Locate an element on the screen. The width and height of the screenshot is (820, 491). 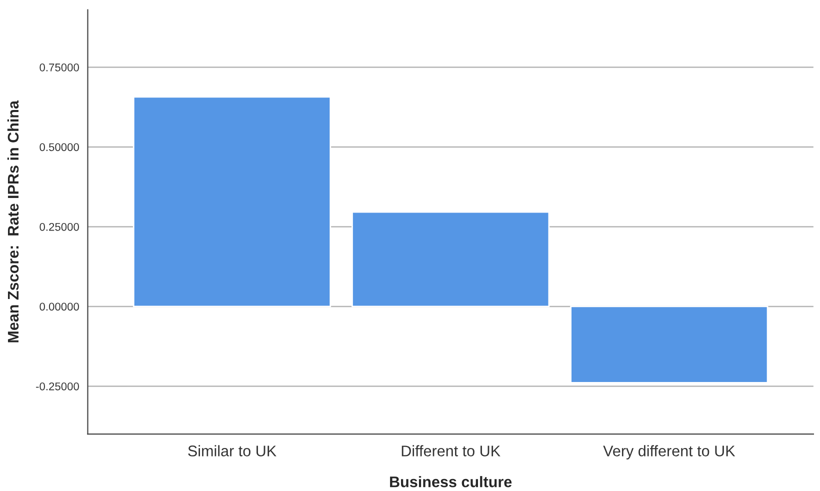
y-tick-label: 0.75000 is located at coordinates (59, 68).